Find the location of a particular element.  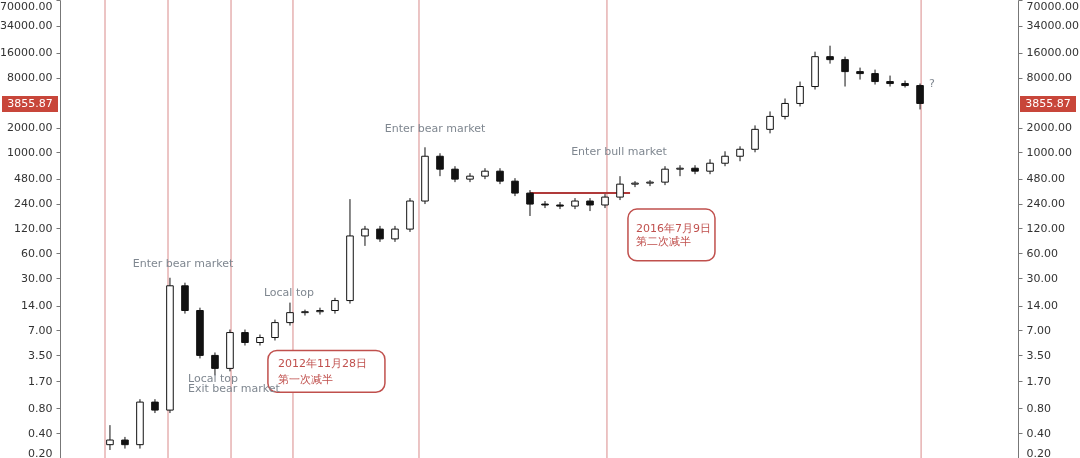

text: 3.50 is located at coordinates (1038, 355).